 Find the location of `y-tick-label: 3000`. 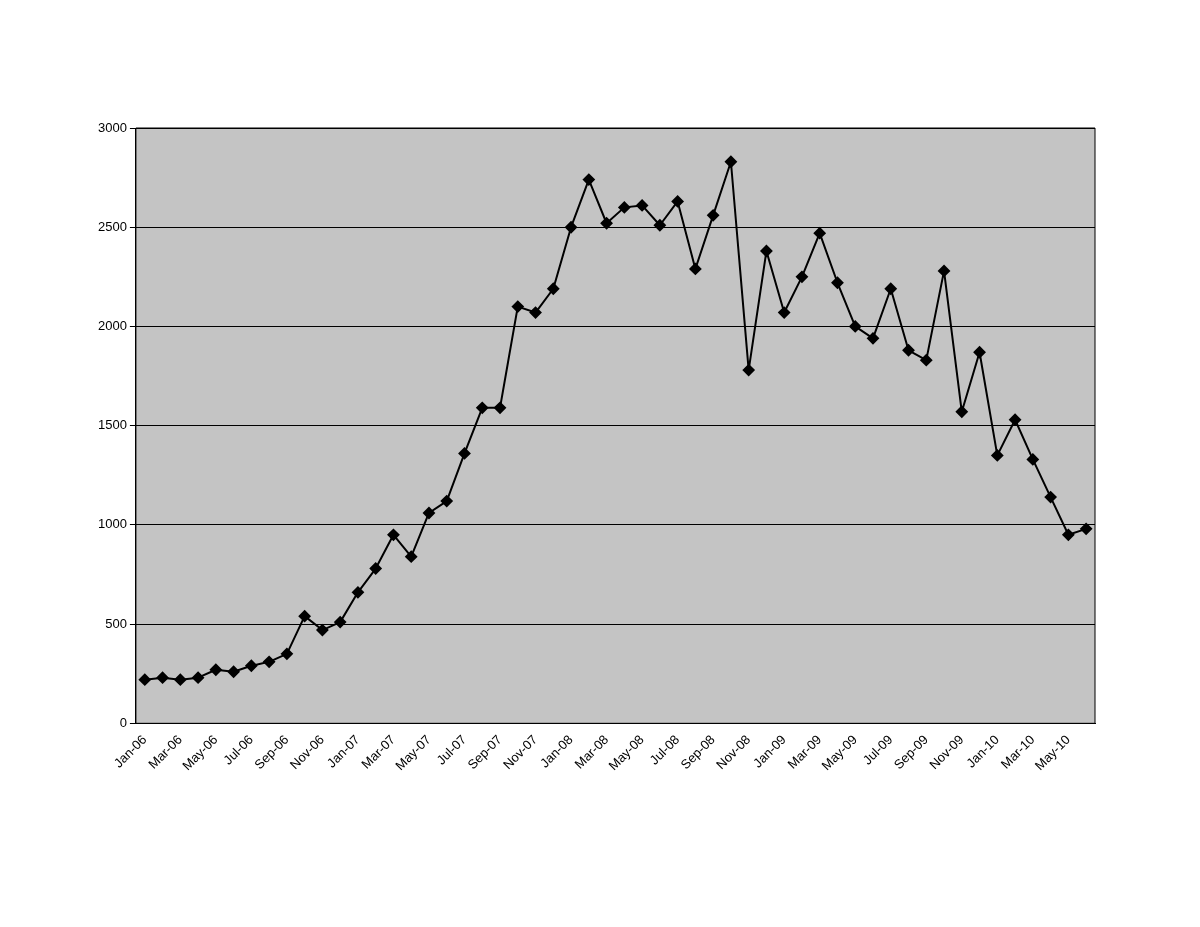

y-tick-label: 3000 is located at coordinates (112, 127).